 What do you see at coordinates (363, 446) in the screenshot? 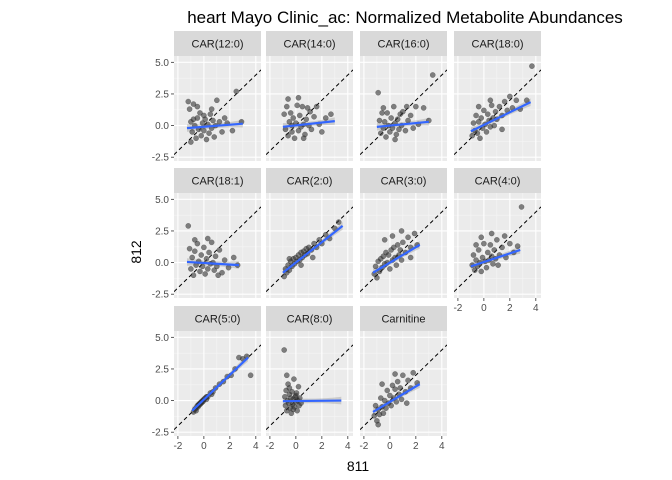
I see `x-tick-label: -2` at bounding box center [363, 446].